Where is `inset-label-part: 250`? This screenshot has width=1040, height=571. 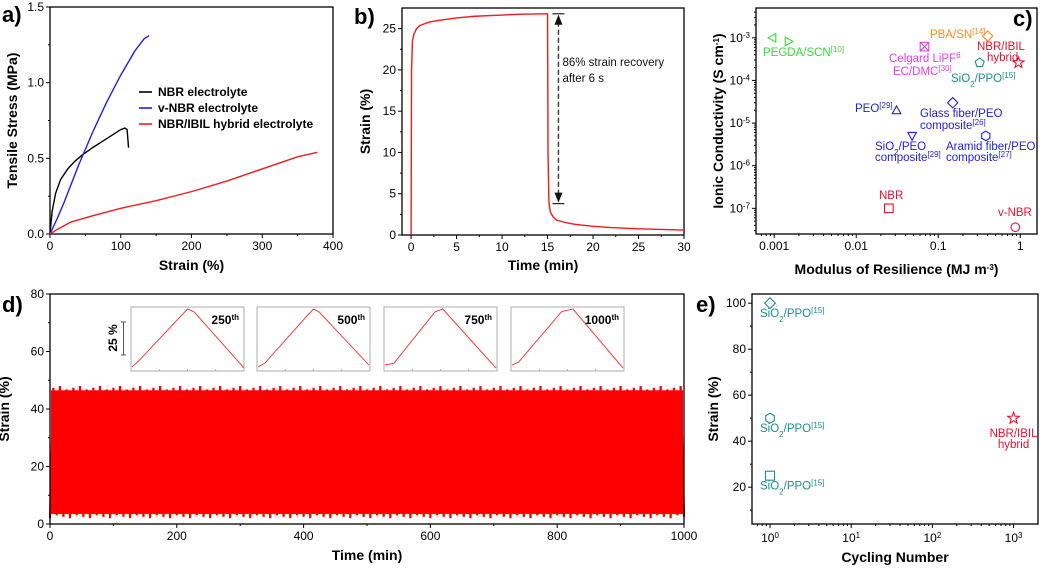 inset-label-part: 250 is located at coordinates (221, 320).